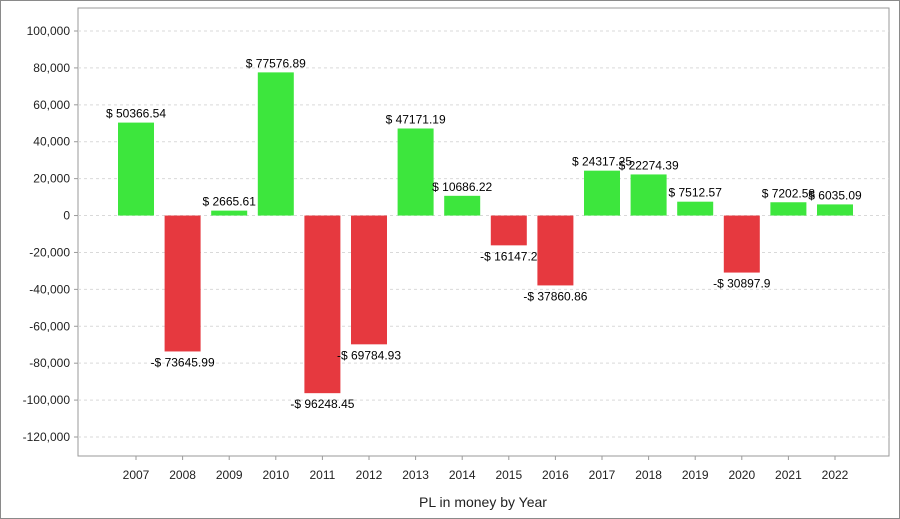 This screenshot has height=519, width=900. I want to click on x-tick-label-2008: 2008, so click(182, 475).